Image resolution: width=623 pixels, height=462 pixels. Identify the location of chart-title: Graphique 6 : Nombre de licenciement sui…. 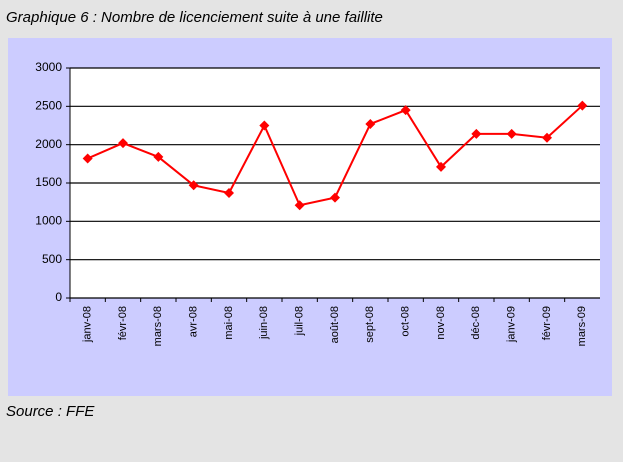
(194, 17).